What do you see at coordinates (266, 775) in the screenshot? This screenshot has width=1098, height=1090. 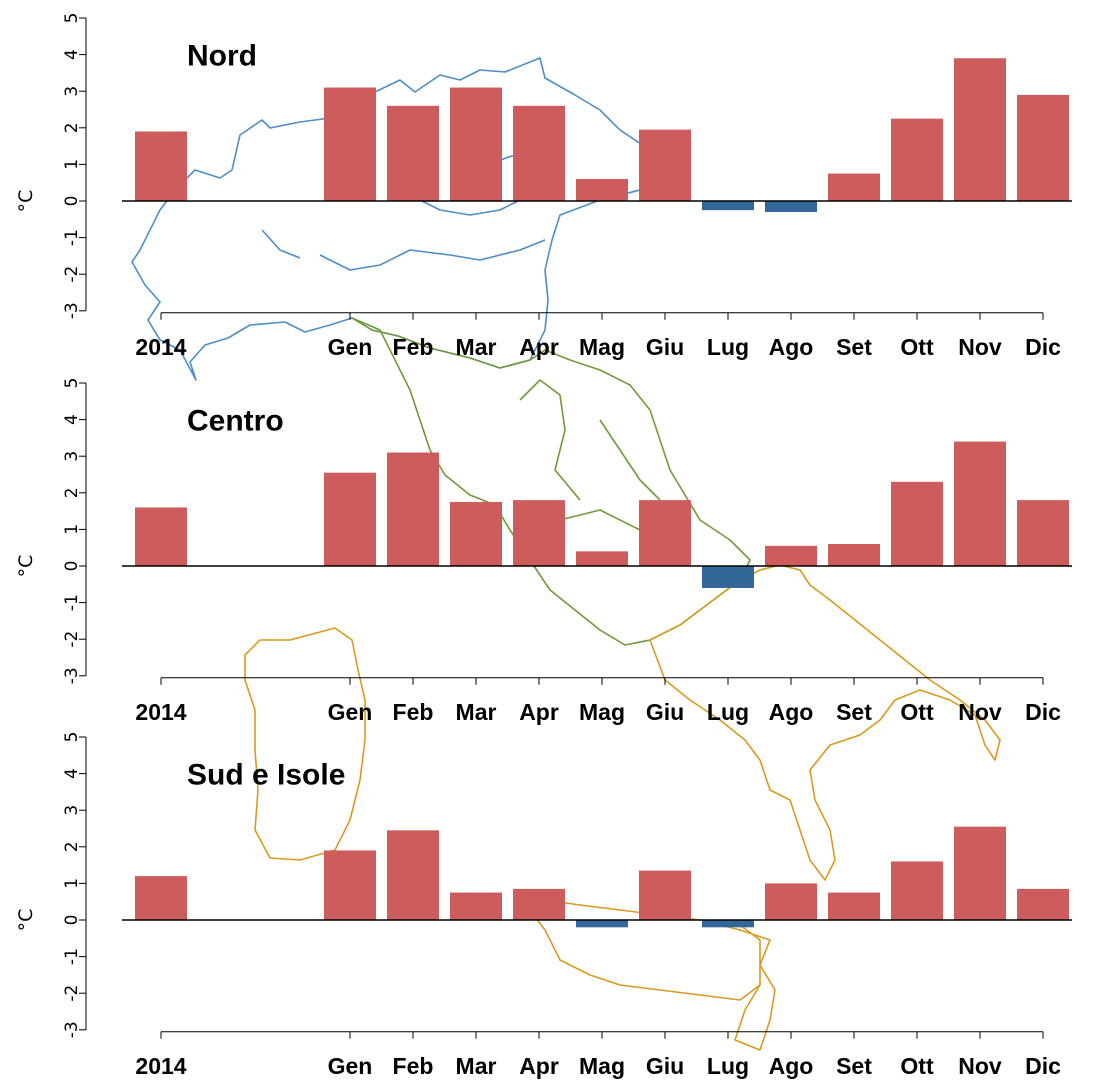 I see `panel-title: Sud e Isole` at bounding box center [266, 775].